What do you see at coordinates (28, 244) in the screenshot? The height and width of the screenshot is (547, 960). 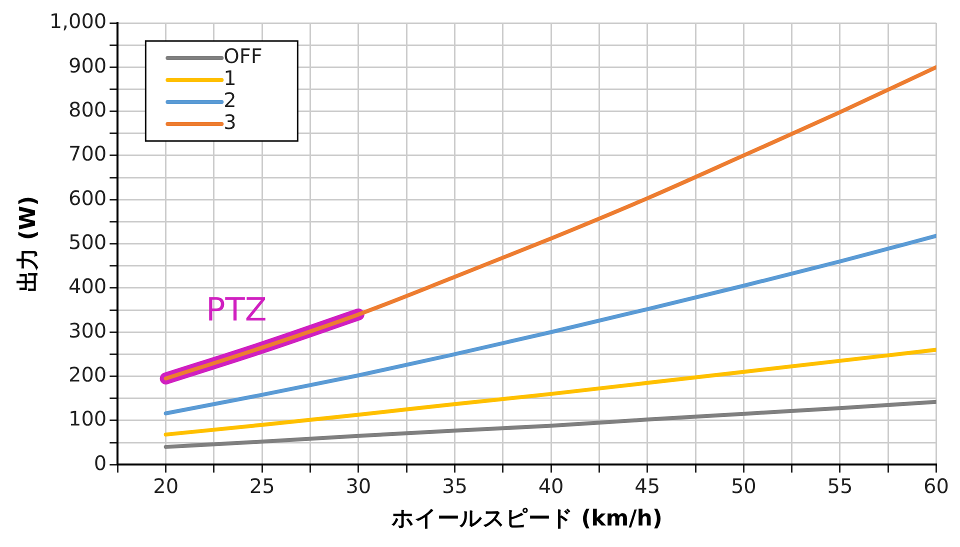 I see `y-axis-title: 出力 (W)` at bounding box center [28, 244].